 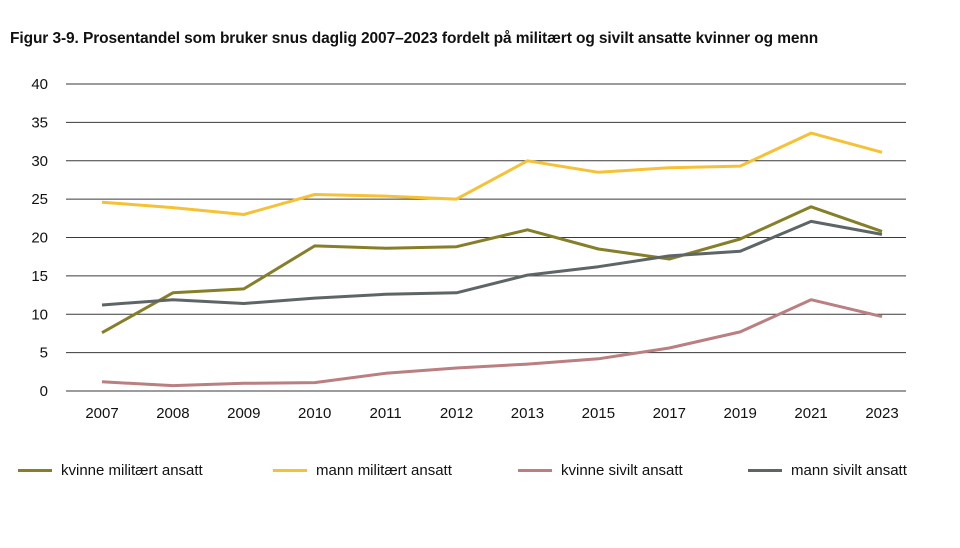 What do you see at coordinates (39, 276) in the screenshot?
I see `y-tick-label: 15` at bounding box center [39, 276].